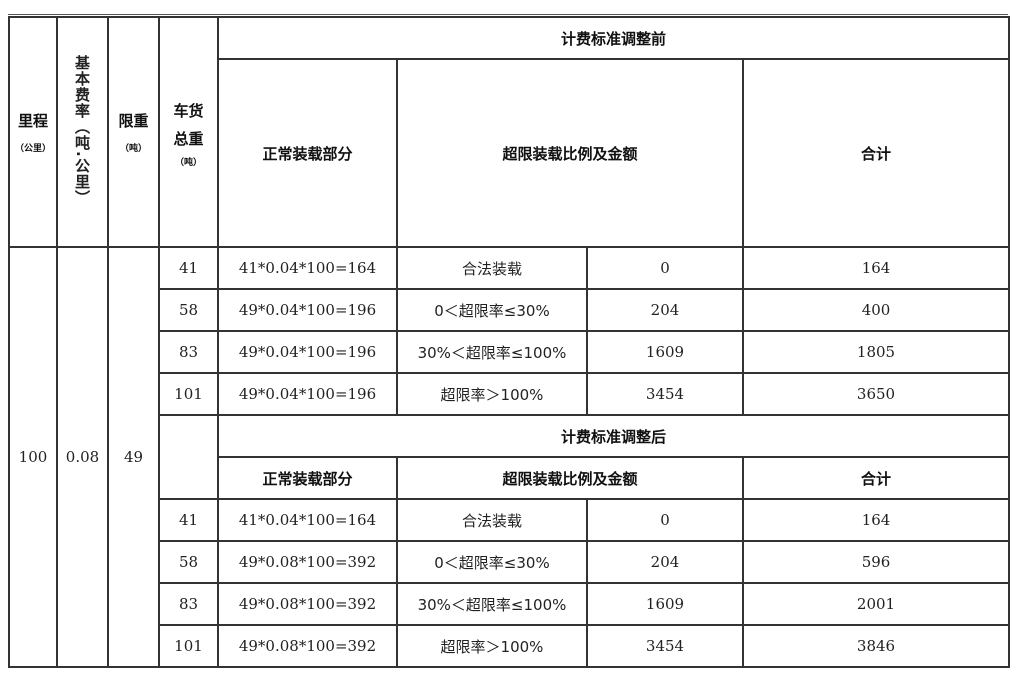  I want to click on table-row: 83 49*0.08*100=392 30%＜超限率≤100% 1609 2001, so click(510, 604).